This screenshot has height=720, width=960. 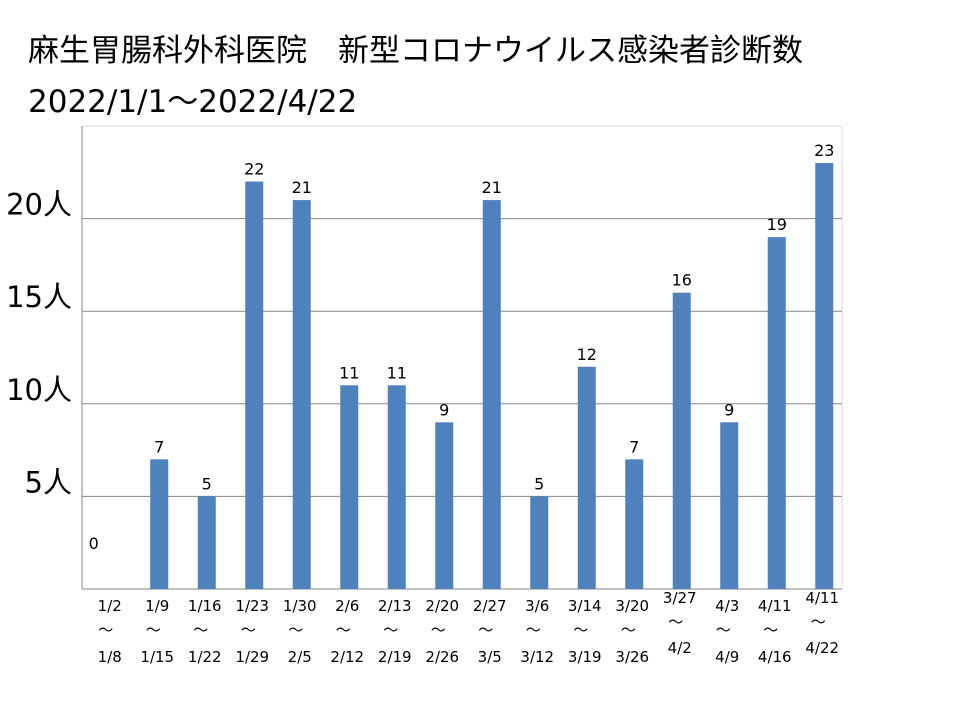 What do you see at coordinates (205, 606) in the screenshot?
I see `x-tick-label: 1/16` at bounding box center [205, 606].